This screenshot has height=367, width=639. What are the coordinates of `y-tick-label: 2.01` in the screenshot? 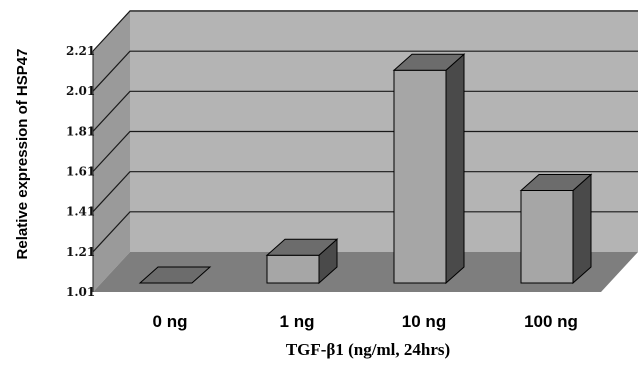 It's located at (80, 91).